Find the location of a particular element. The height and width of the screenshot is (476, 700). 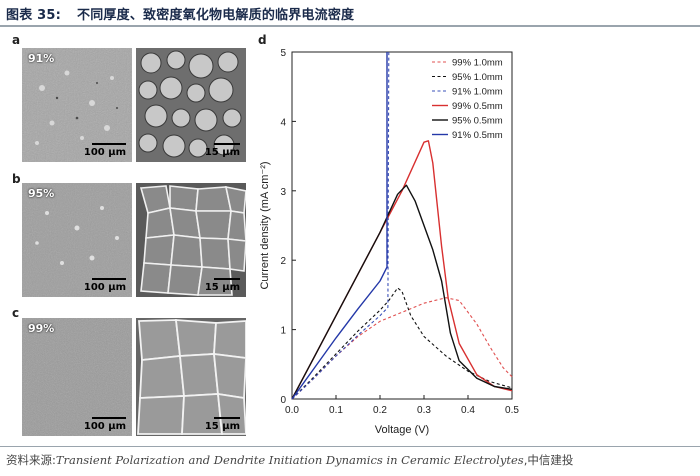

panel-letter-a: a is located at coordinates (16, 40).